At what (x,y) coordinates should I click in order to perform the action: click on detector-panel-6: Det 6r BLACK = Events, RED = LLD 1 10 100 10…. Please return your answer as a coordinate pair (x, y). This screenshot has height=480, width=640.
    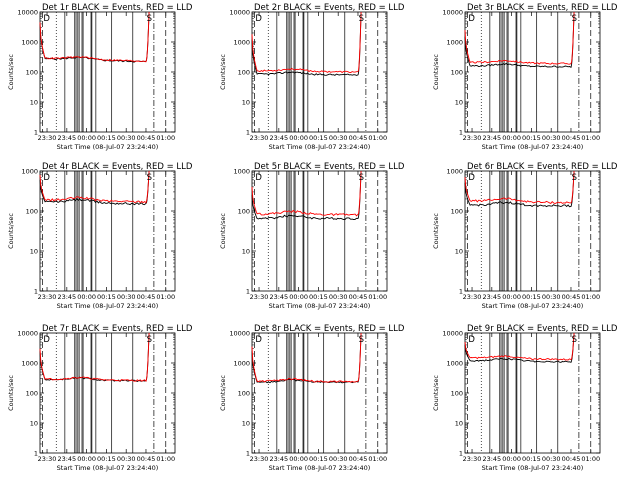
    Looking at the image, I should click on (525, 236).